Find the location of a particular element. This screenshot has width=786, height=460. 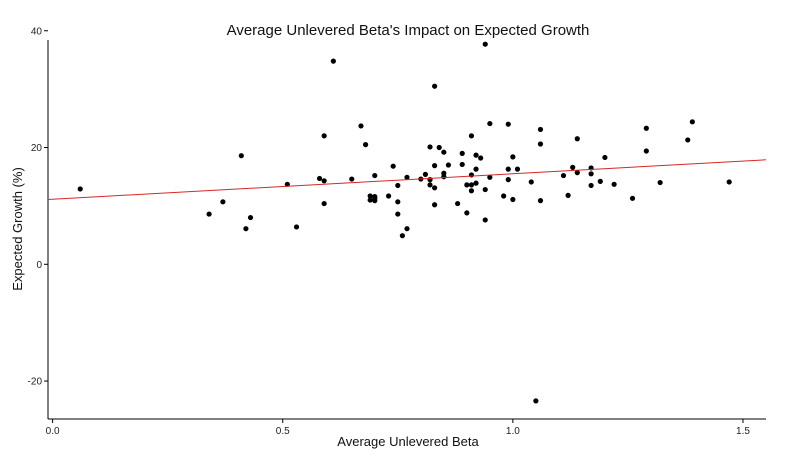

x-axis-ticks: 0.0 0.5 1.0 1.5 is located at coordinates (398, 428).